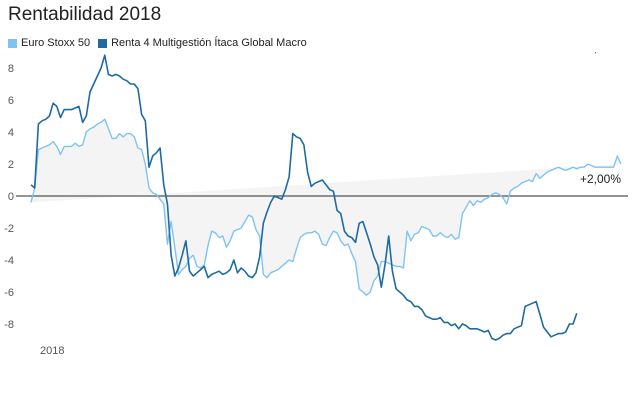 Image resolution: width=636 pixels, height=402 pixels. I want to click on end-label-euro-stoxx: +2,00%, so click(600, 179).